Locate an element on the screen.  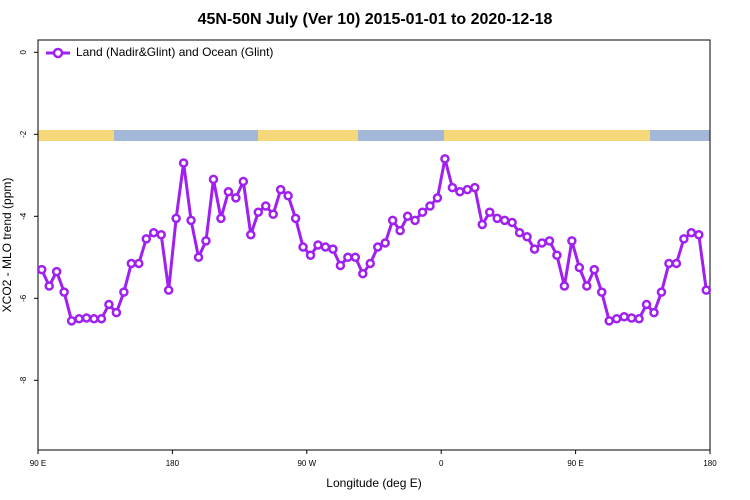
x-tick-label: 90 W is located at coordinates (306, 463).